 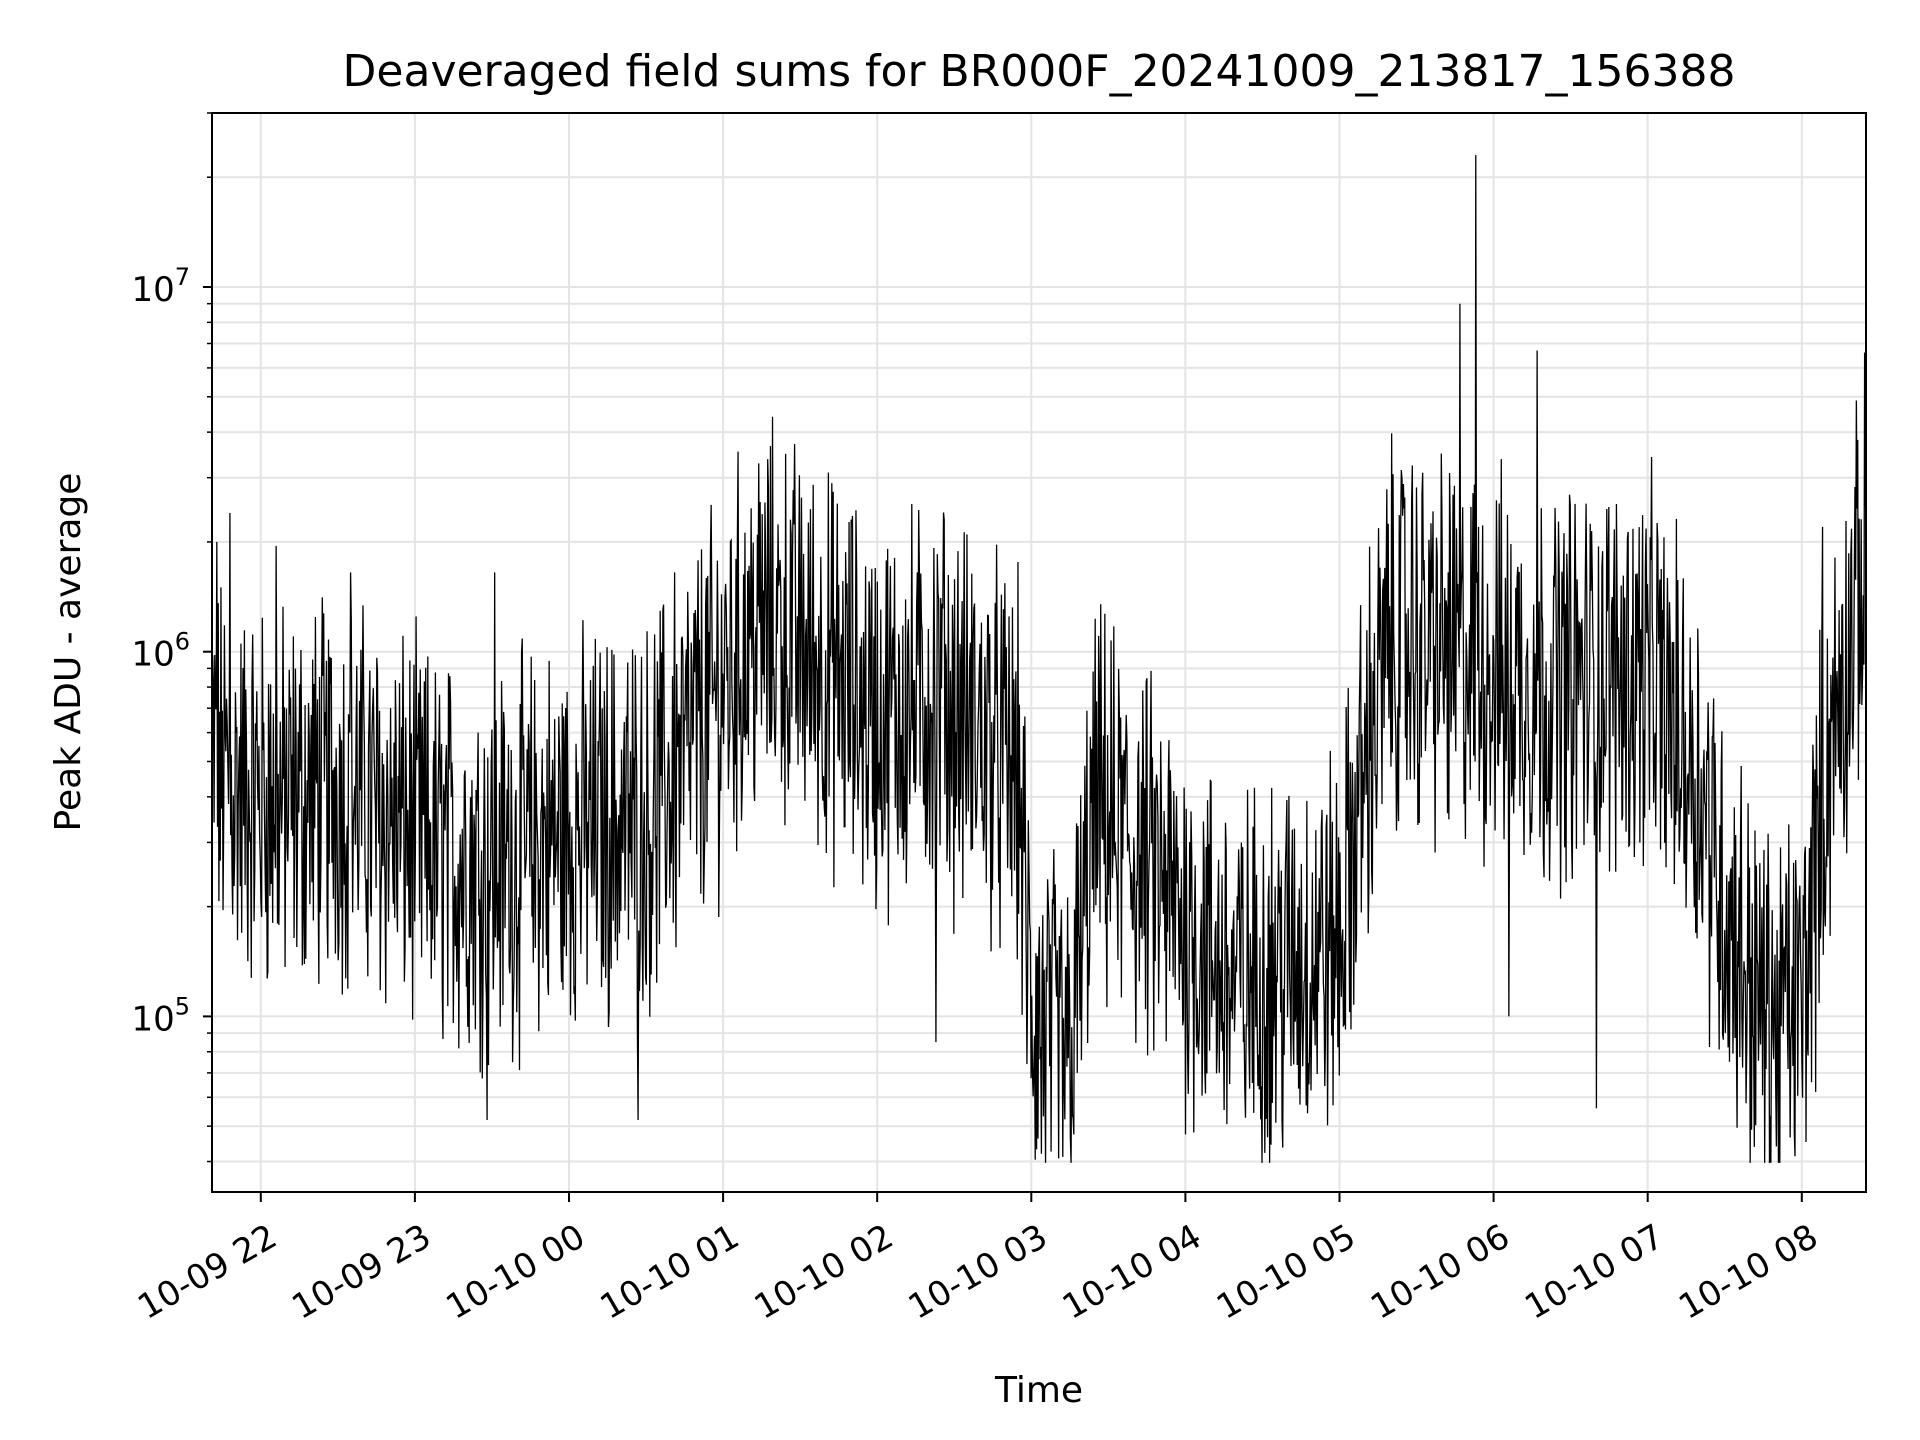 I want to click on y-tick-label: 10⁶, so click(x=160, y=651).